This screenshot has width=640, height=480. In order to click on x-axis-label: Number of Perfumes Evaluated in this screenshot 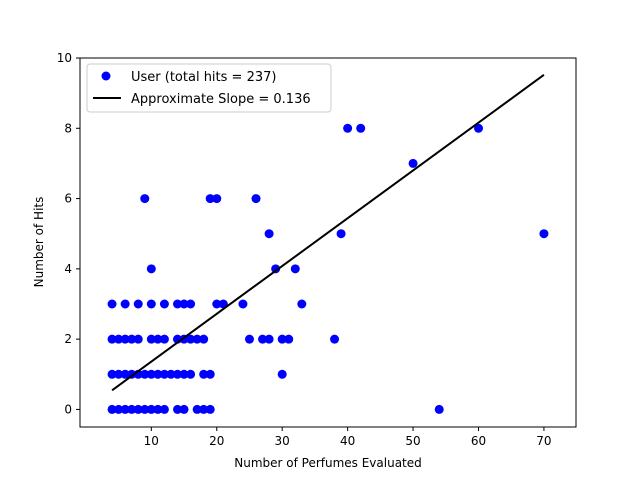, I will do `click(328, 463)`.